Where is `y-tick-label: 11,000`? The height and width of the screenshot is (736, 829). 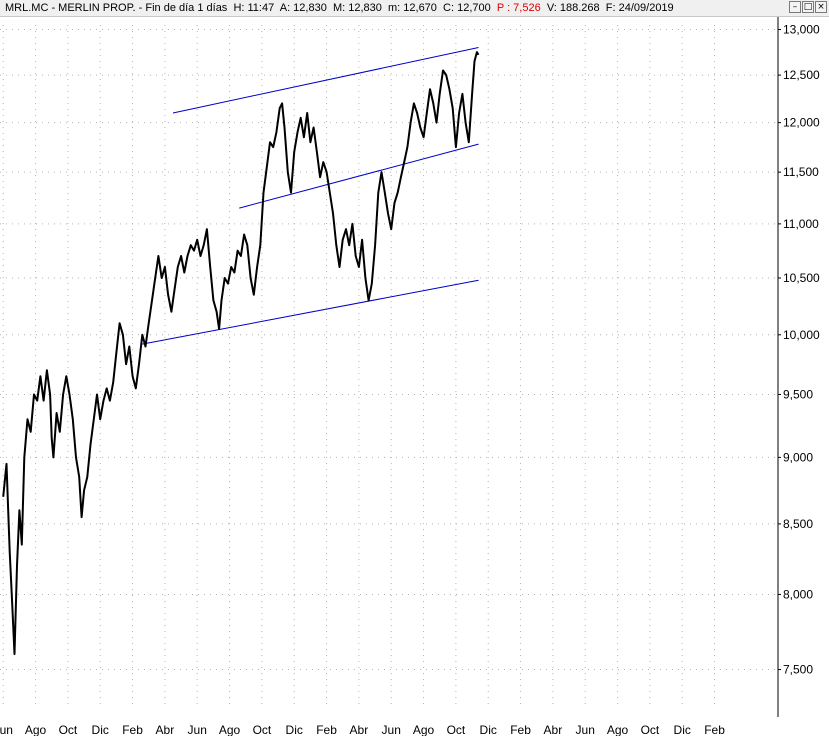 y-tick-label: 11,000 is located at coordinates (801, 224).